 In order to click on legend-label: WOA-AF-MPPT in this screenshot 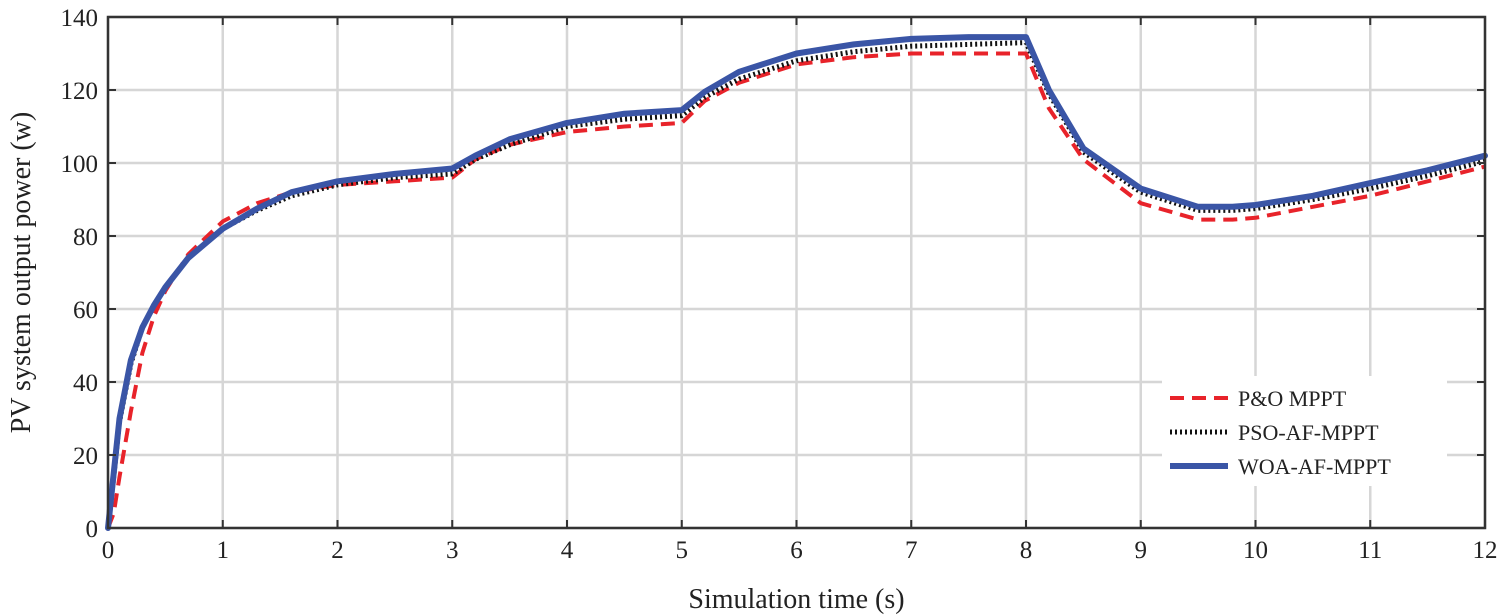, I will do `click(1314, 466)`.